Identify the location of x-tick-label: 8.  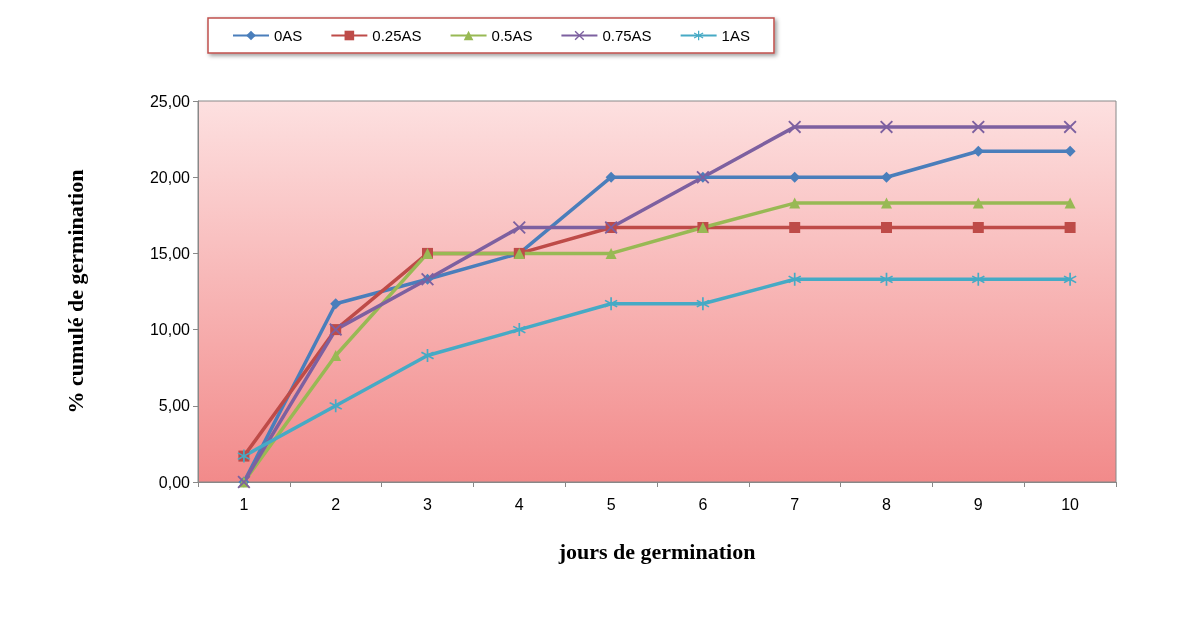
(887, 504).